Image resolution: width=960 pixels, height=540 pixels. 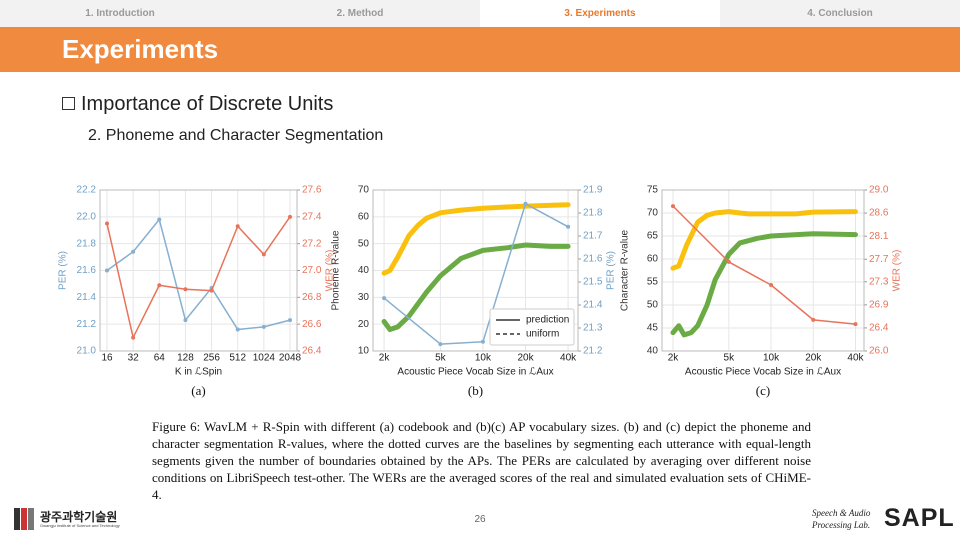 I want to click on y2-tick-label: 27.4, so click(x=312, y=216).